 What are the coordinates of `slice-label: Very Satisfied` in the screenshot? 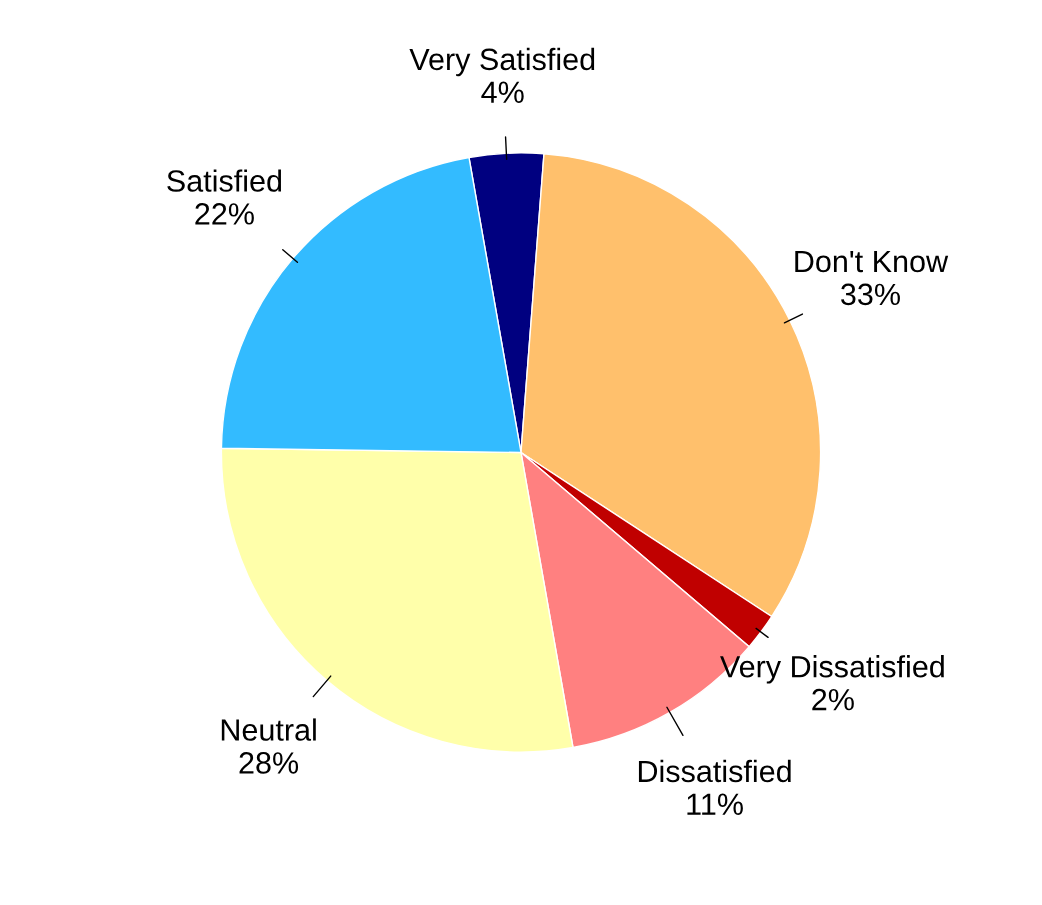 It's located at (502, 62).